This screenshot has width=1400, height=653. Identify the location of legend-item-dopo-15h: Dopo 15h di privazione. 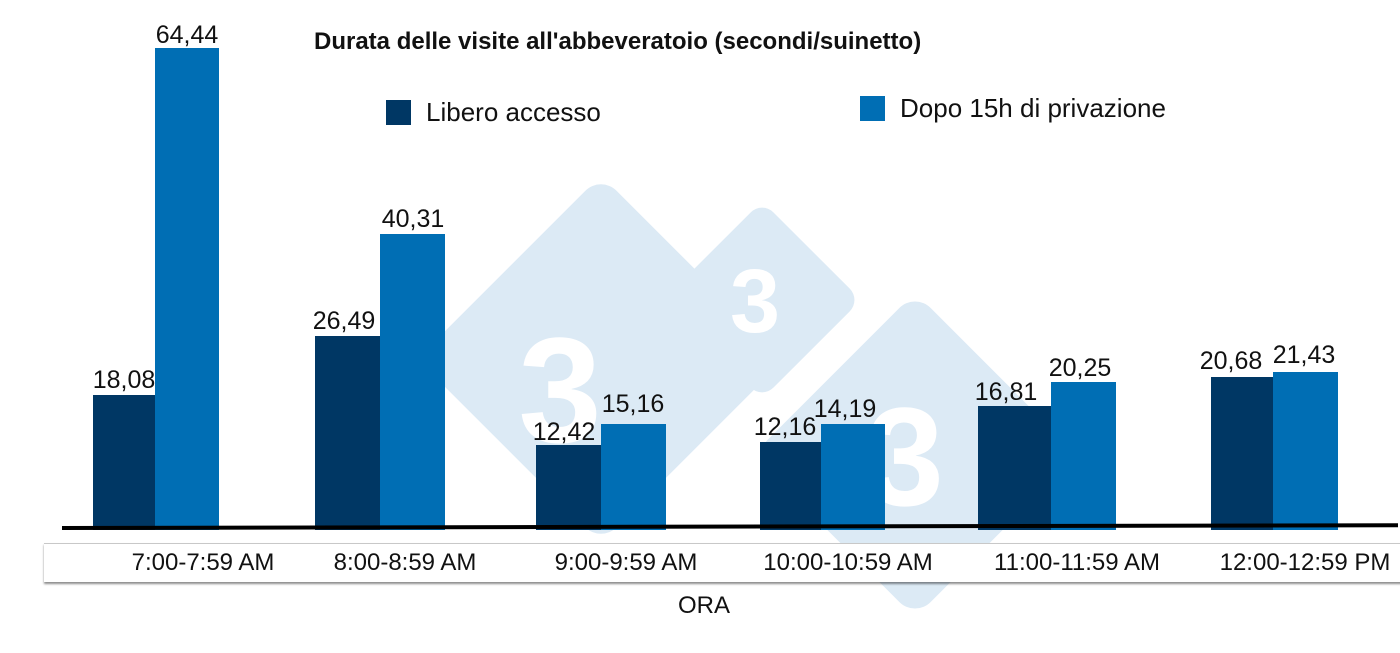
(1013, 108).